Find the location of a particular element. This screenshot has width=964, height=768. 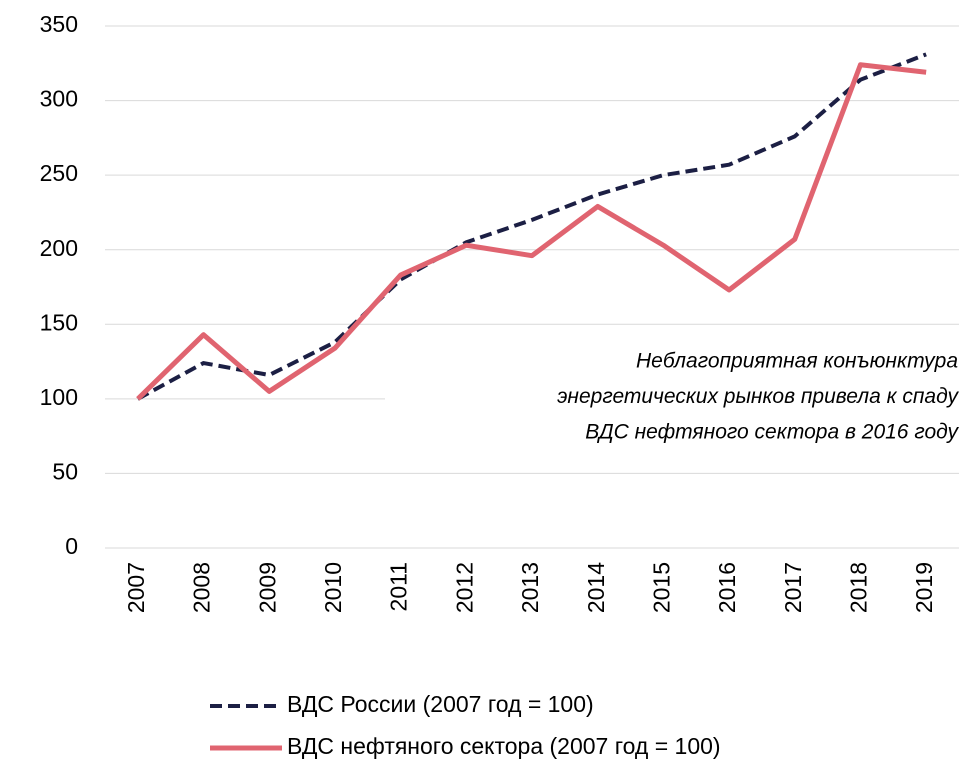

annotation: ВДС нефтяного сектора в 2016 году is located at coordinates (772, 432).